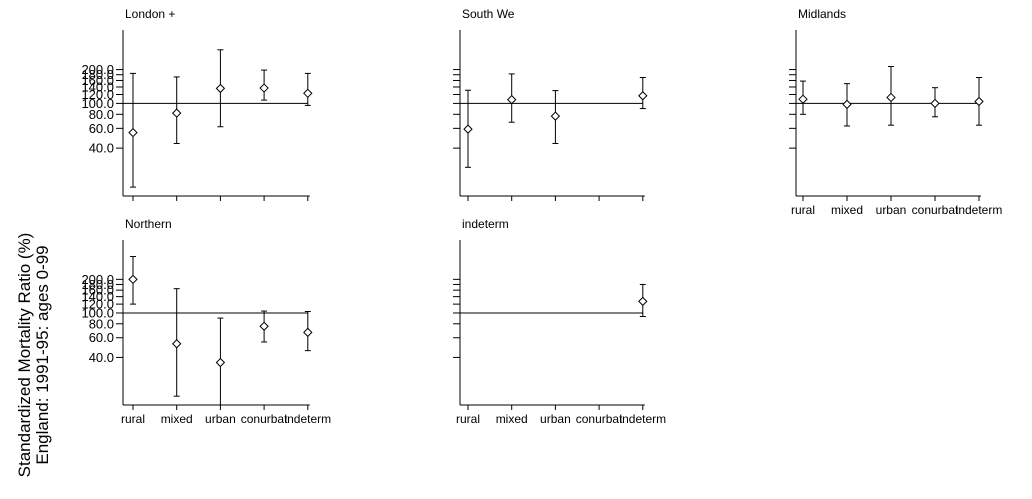  I want to click on panel-title: London +, so click(150, 14).